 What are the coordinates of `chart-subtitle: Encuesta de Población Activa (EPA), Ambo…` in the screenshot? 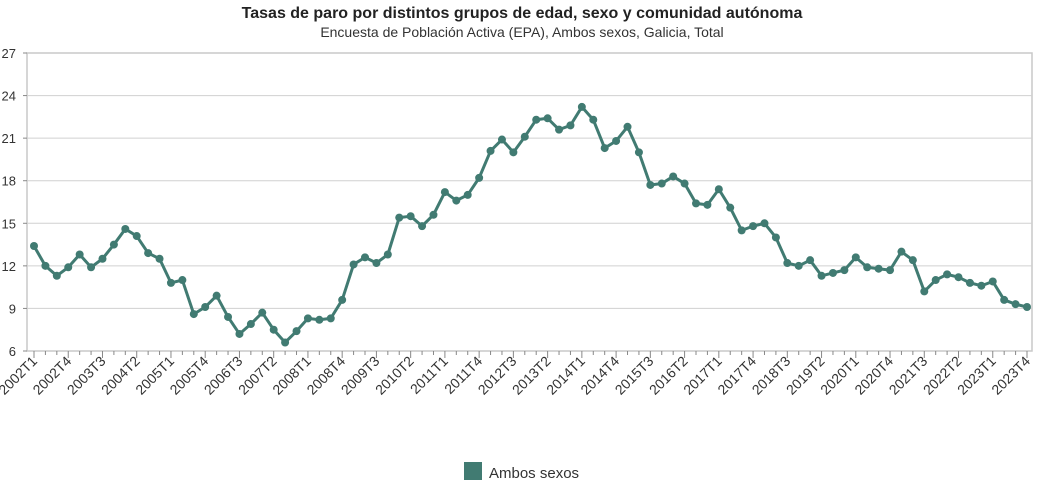 It's located at (521, 32).